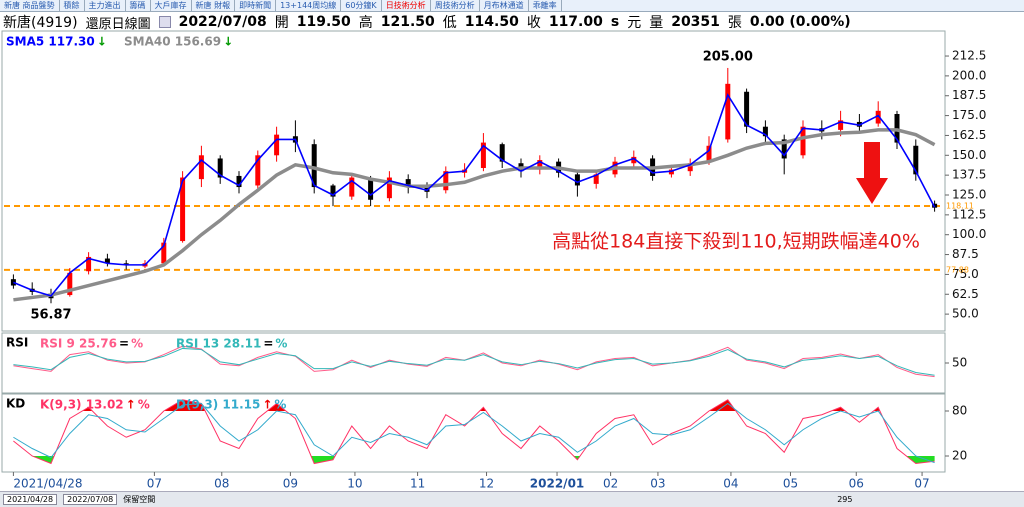  I want to click on rsi-panel-frame, so click(473, 363).